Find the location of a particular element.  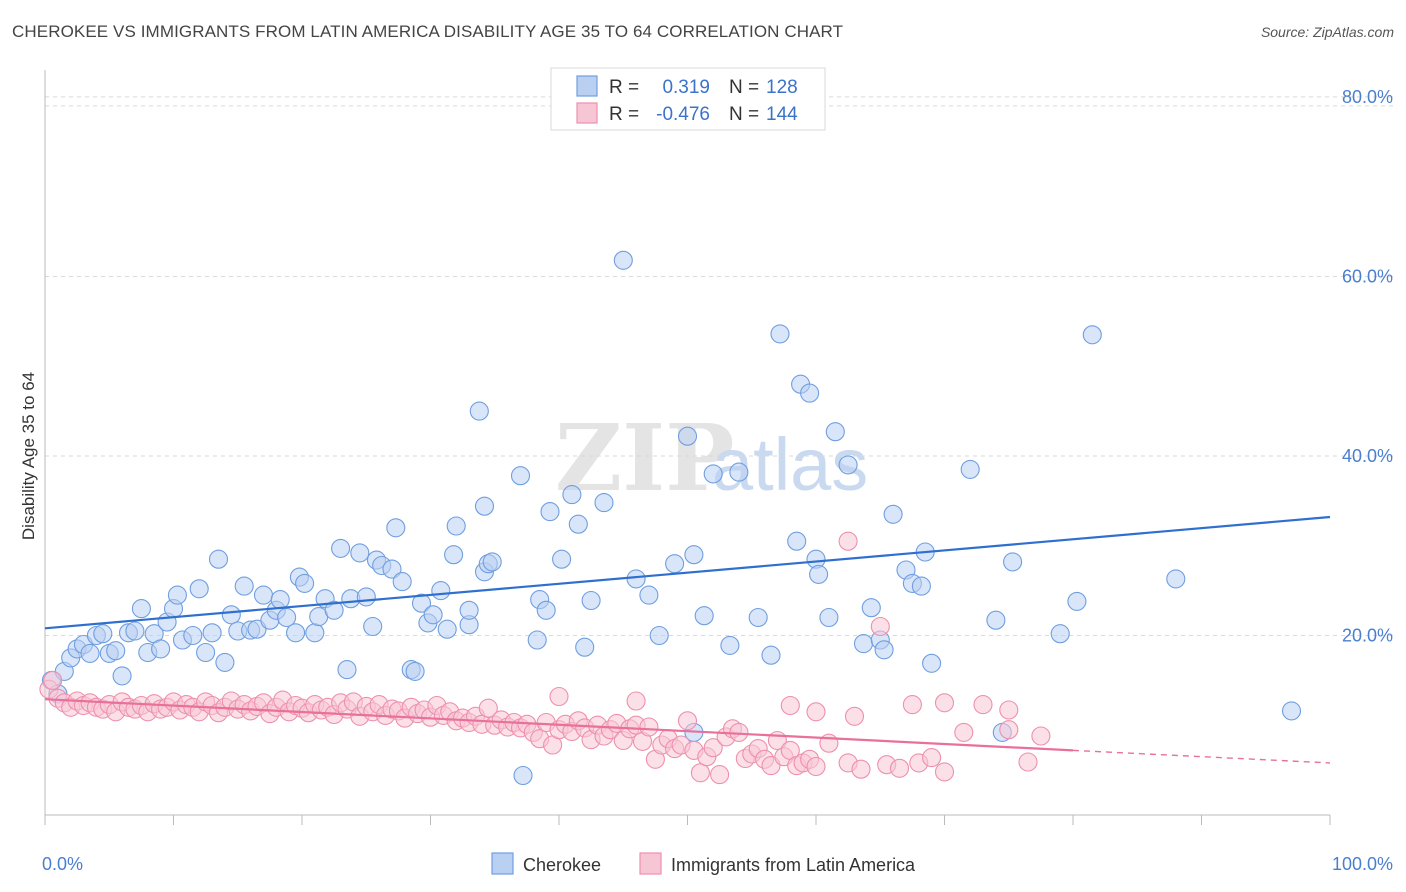

legend-swatch-cherokee is located at coordinates (502, 863).